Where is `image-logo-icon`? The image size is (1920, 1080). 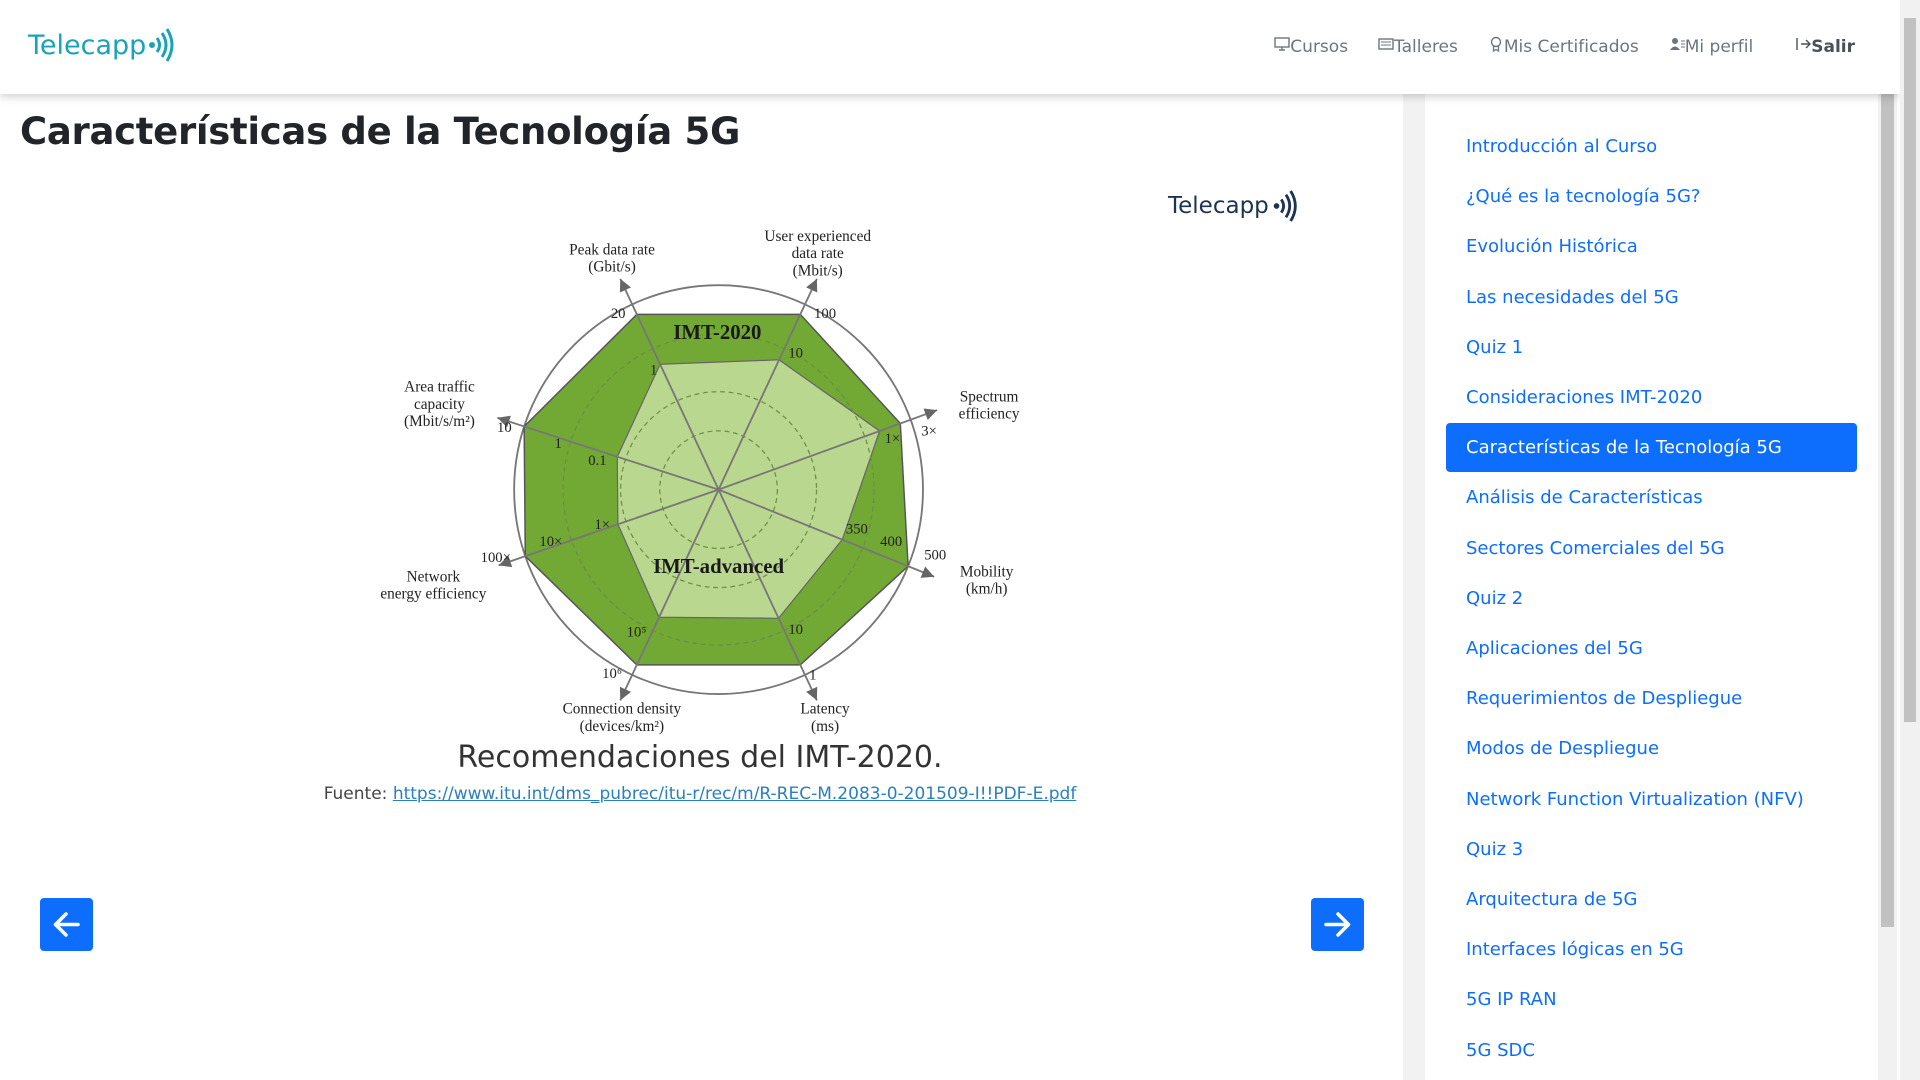 image-logo-icon is located at coordinates (1285, 206).